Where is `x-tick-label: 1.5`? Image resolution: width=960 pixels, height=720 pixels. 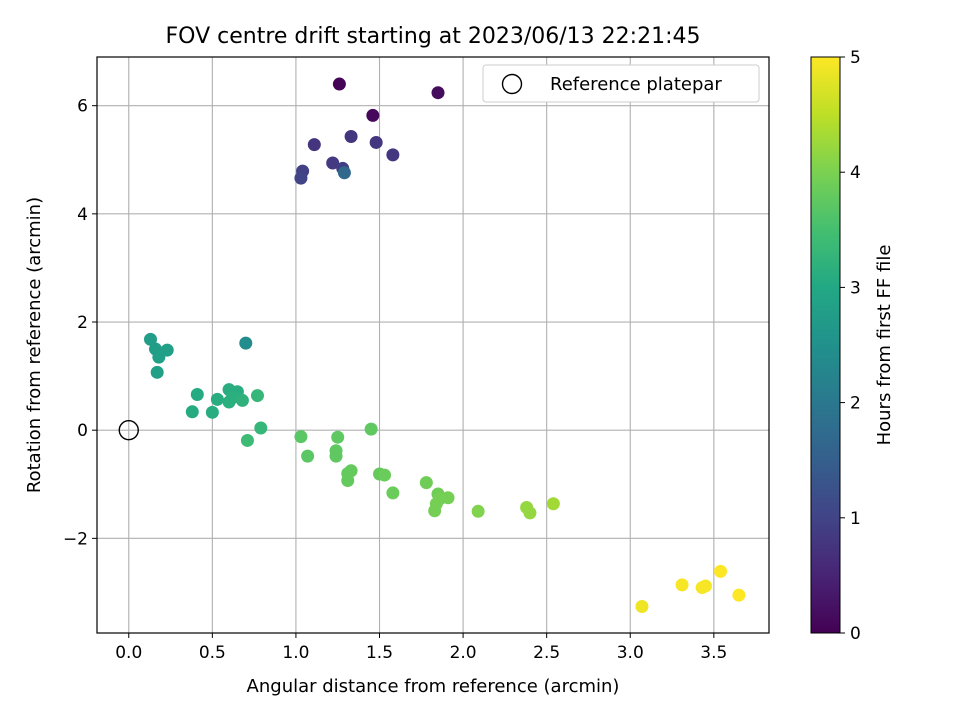 x-tick-label: 1.5 is located at coordinates (379, 653).